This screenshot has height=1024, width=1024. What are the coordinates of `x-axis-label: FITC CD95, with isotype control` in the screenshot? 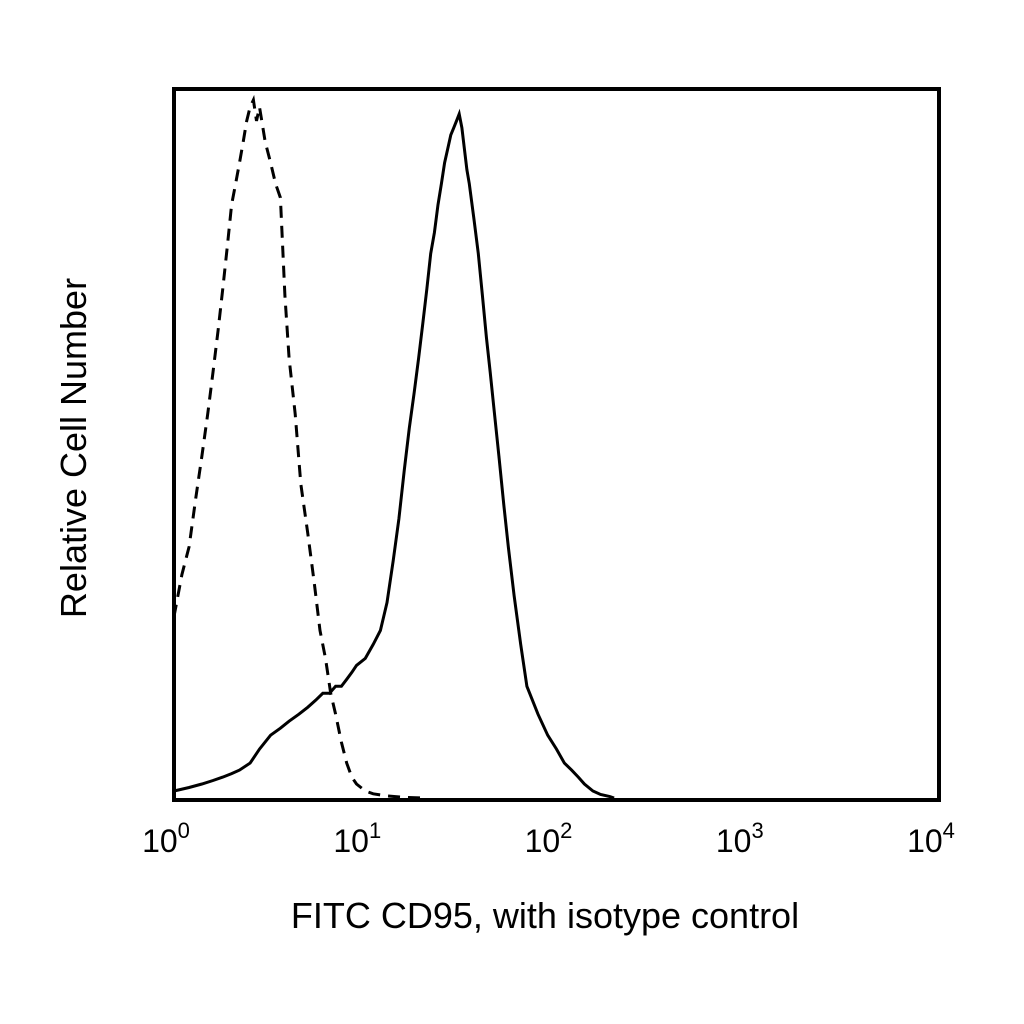 It's located at (545, 915).